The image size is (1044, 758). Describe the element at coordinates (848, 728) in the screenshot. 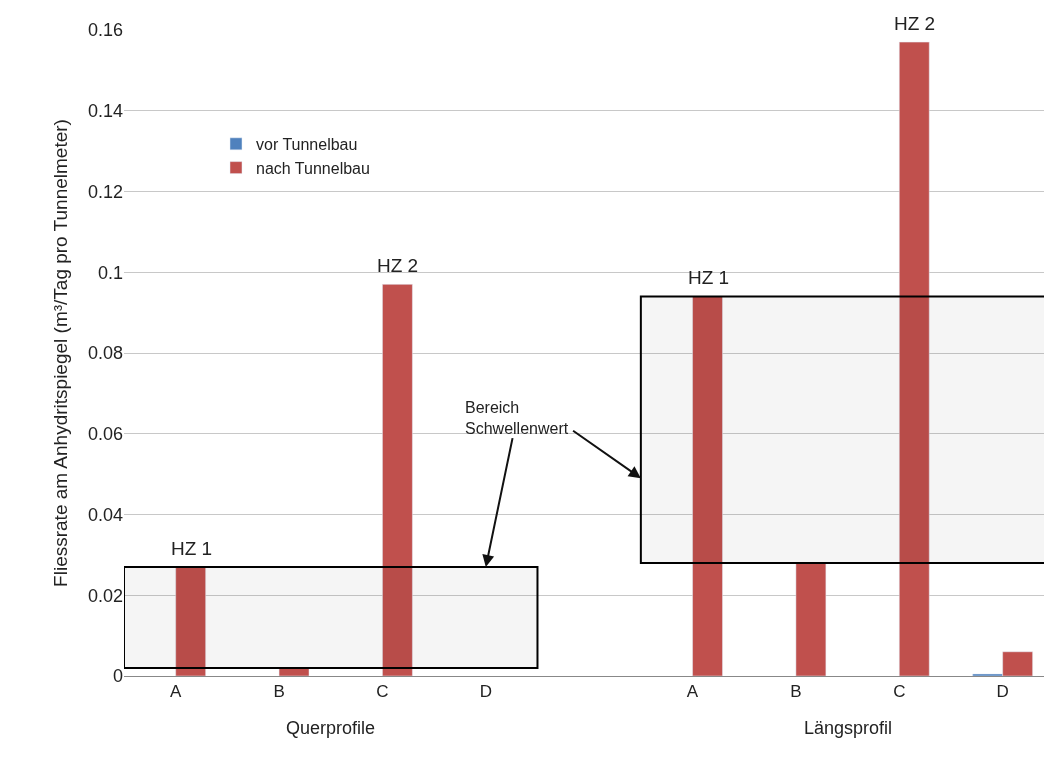

I see `text: Längsprofil` at that location.